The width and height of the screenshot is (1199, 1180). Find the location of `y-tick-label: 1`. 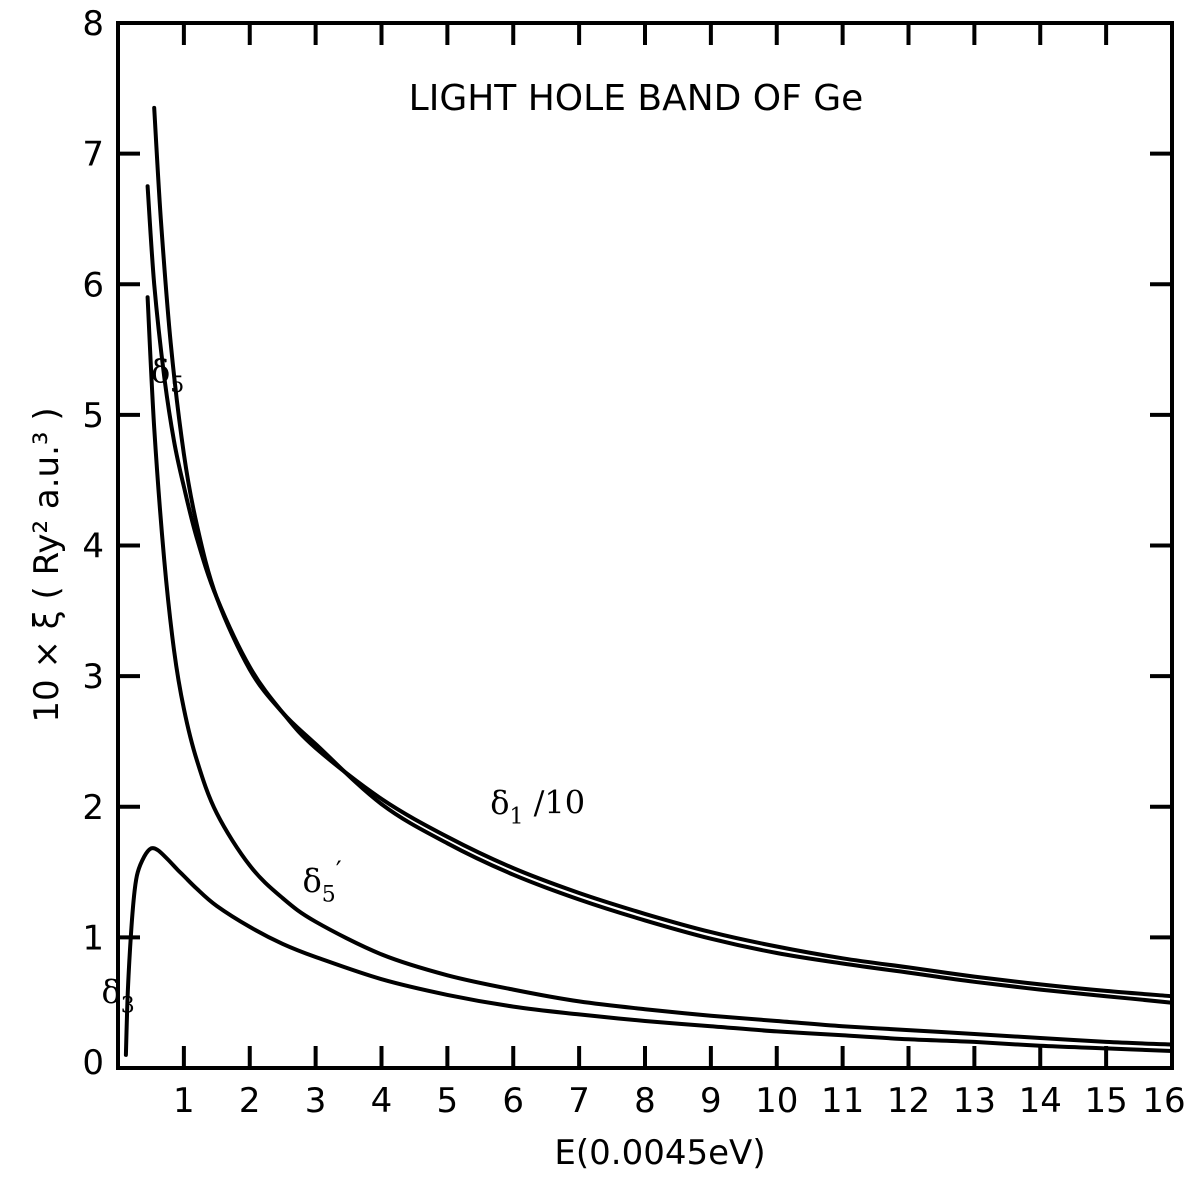

y-tick-label: 1 is located at coordinates (93, 938).